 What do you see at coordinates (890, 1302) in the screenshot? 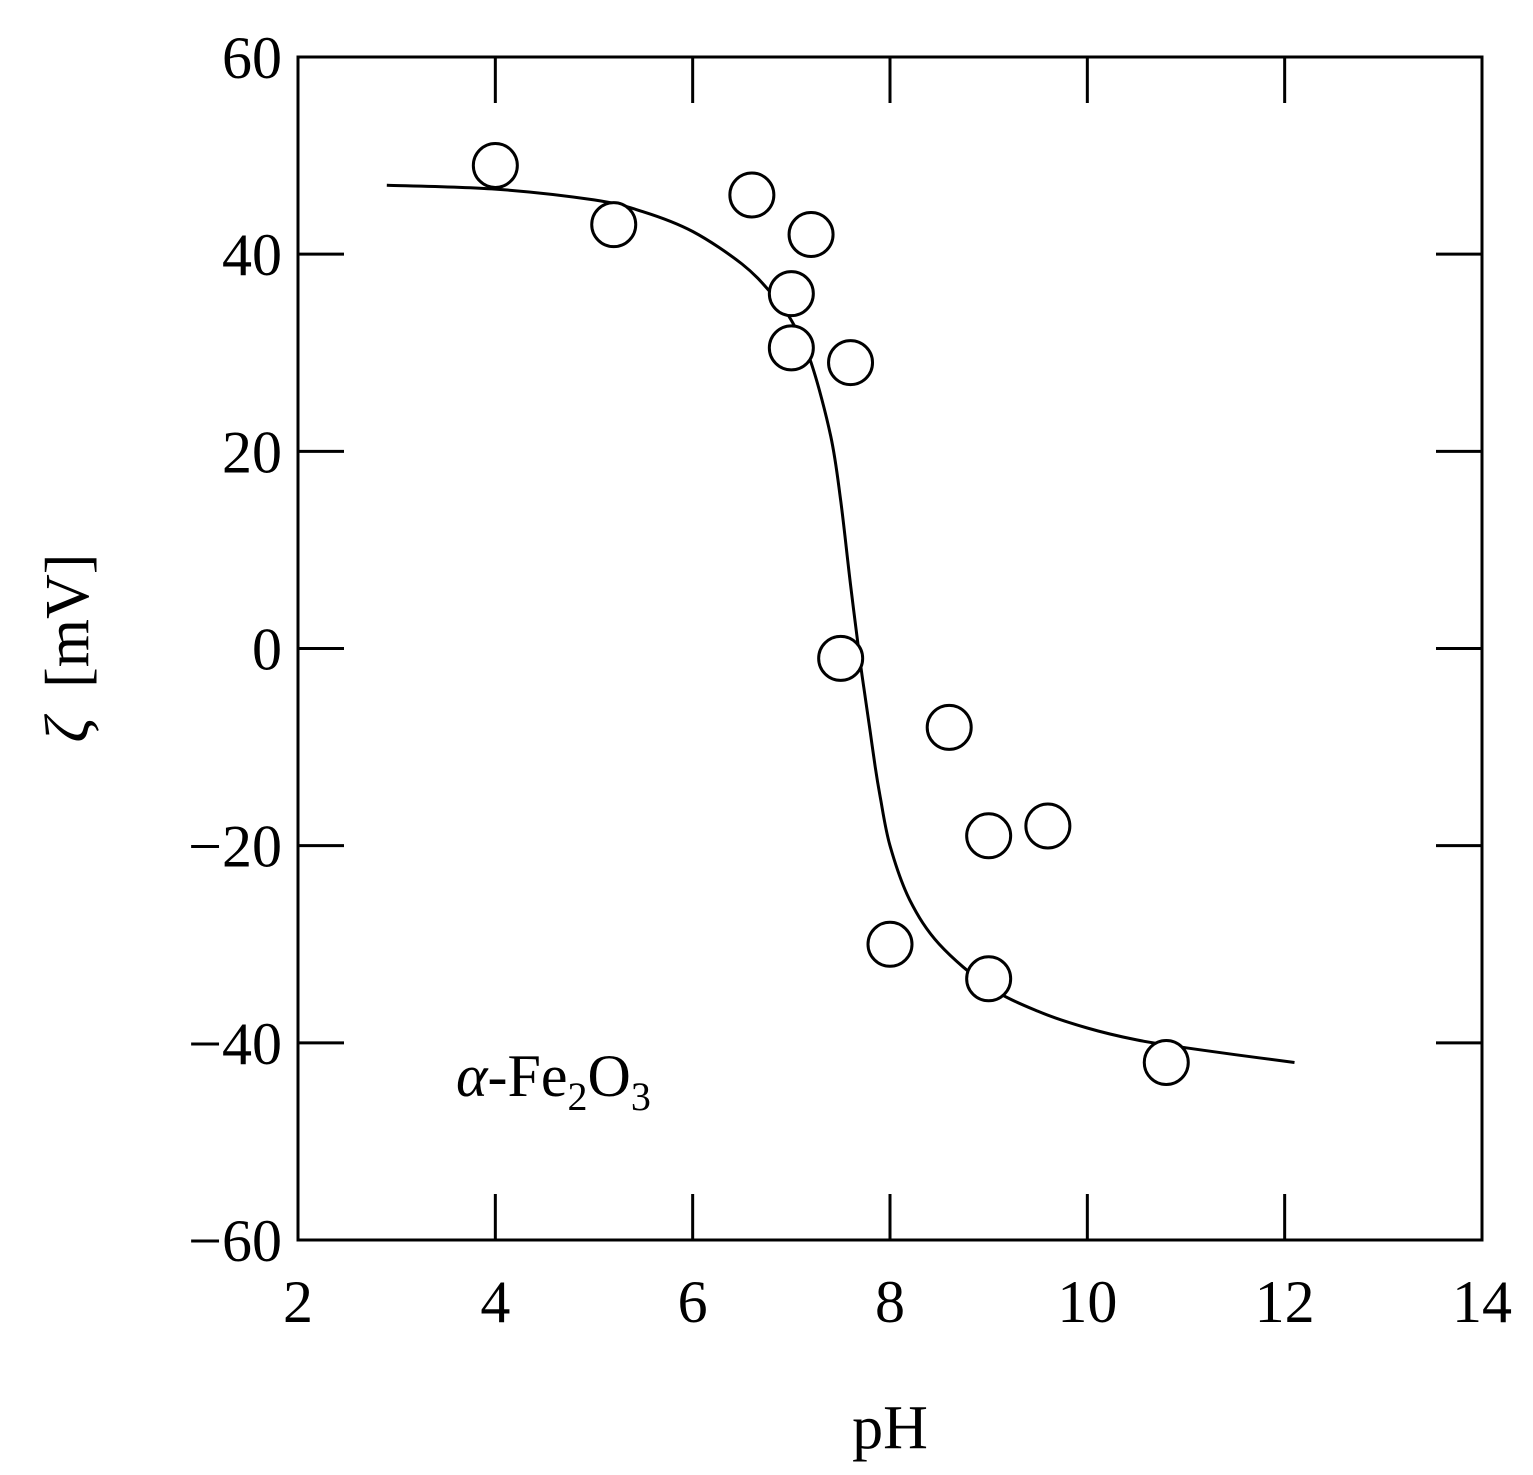
I see `x-tick-label: 8` at bounding box center [890, 1302].